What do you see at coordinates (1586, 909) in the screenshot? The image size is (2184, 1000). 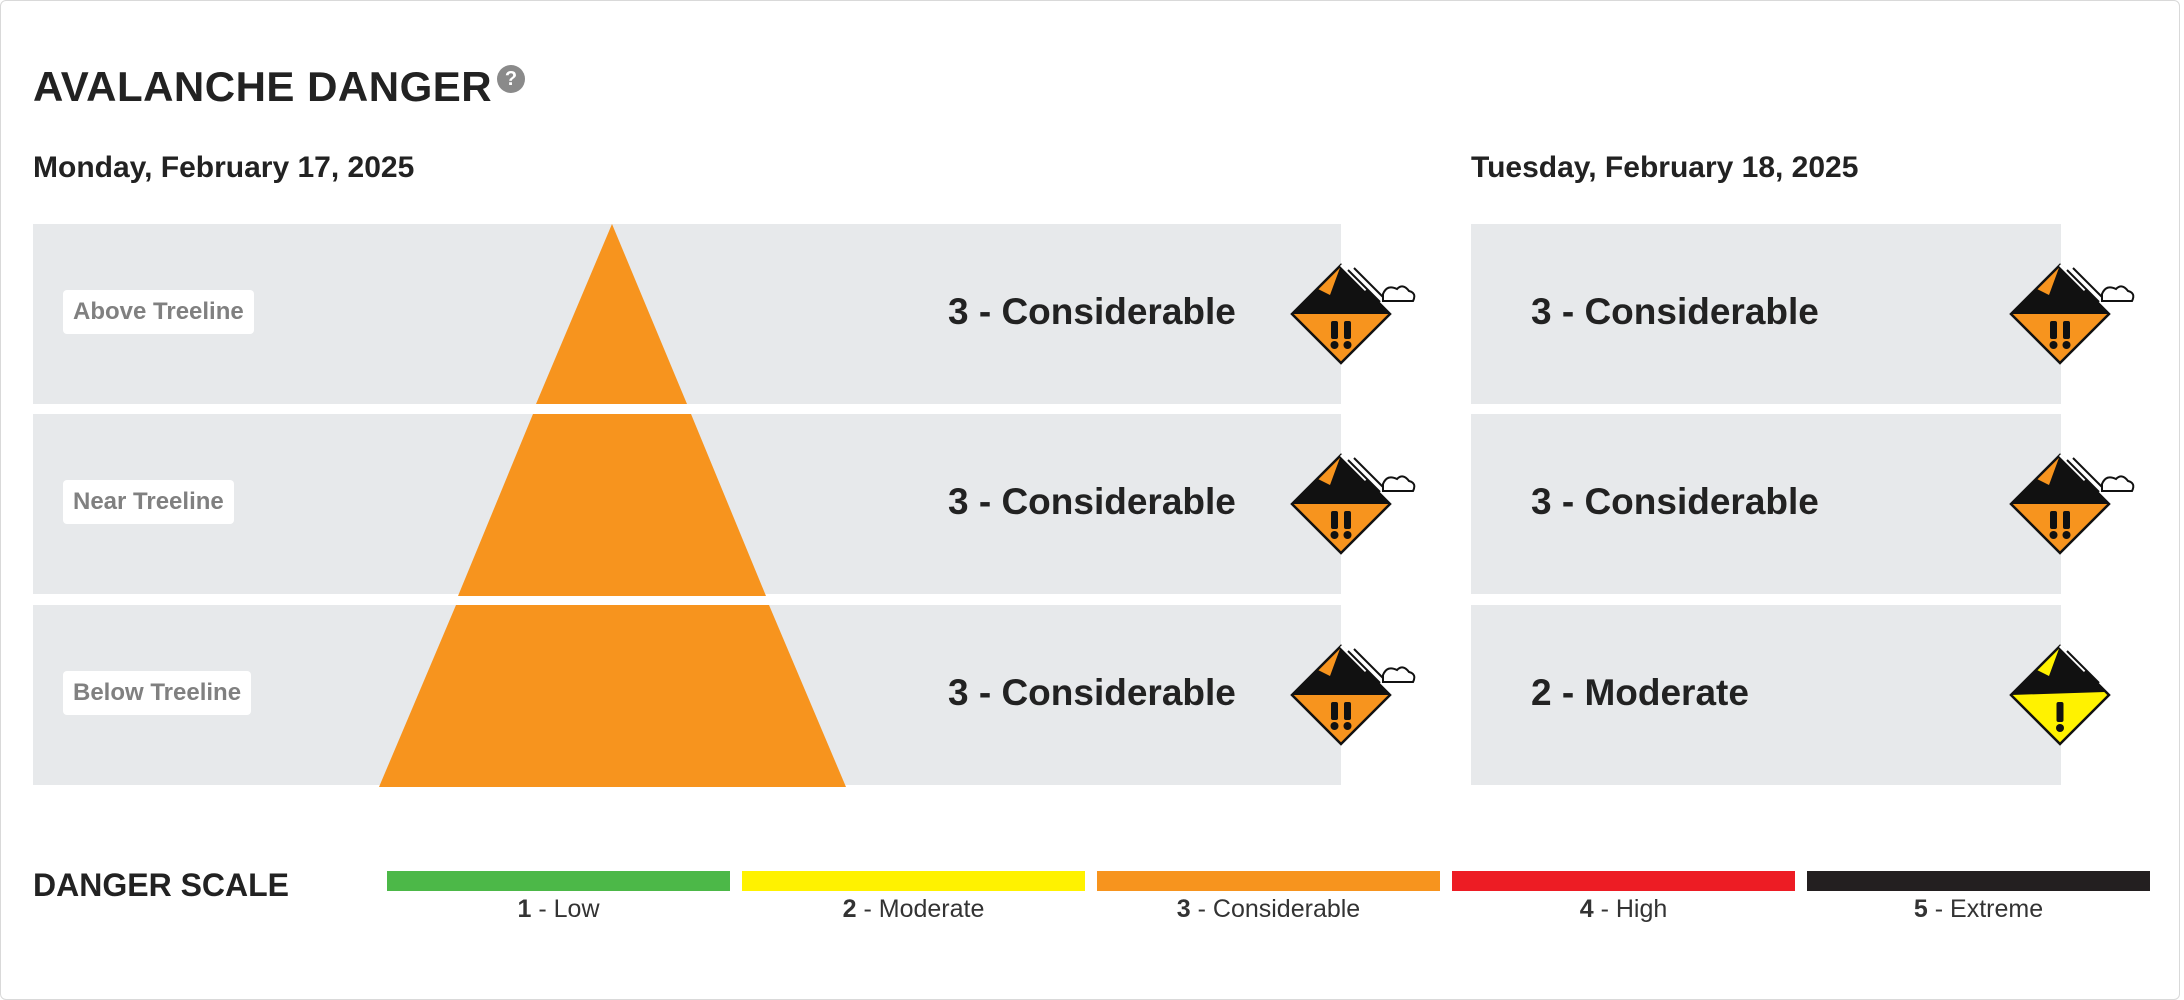 I see `scale-num: 4` at bounding box center [1586, 909].